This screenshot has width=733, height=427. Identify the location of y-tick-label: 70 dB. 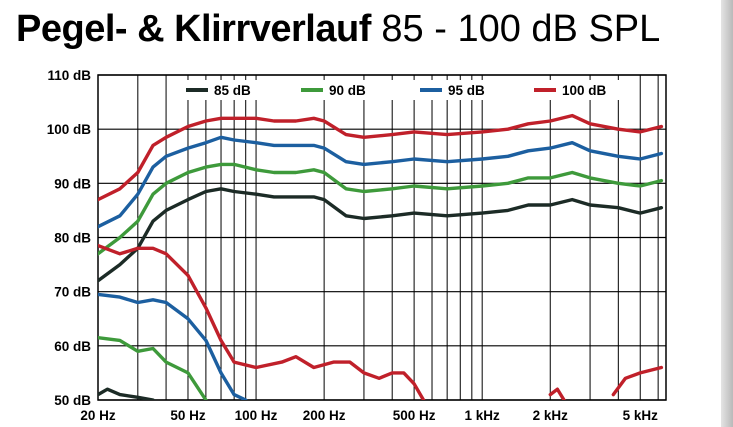
(72, 292).